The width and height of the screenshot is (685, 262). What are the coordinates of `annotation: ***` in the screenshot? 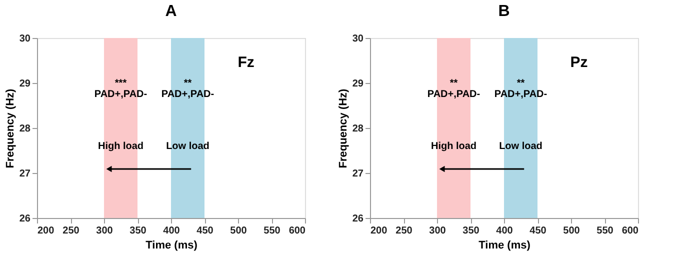 It's located at (120, 83).